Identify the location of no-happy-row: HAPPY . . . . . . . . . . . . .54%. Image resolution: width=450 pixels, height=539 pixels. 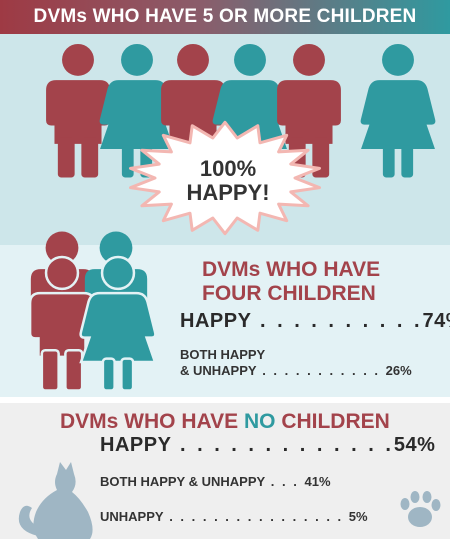
(268, 445).